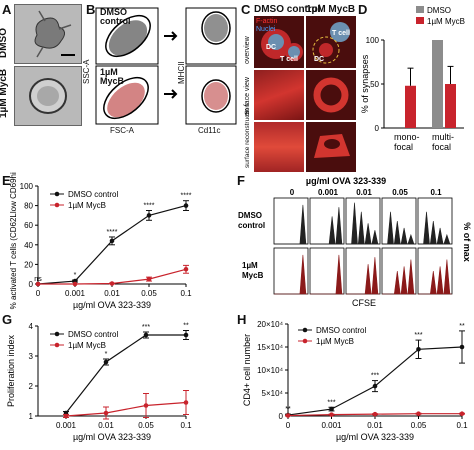 The height and width of the screenshot is (450, 474). Describe the element at coordinates (91, 9) in the screenshot. I see `panel-label-b: B` at that location.